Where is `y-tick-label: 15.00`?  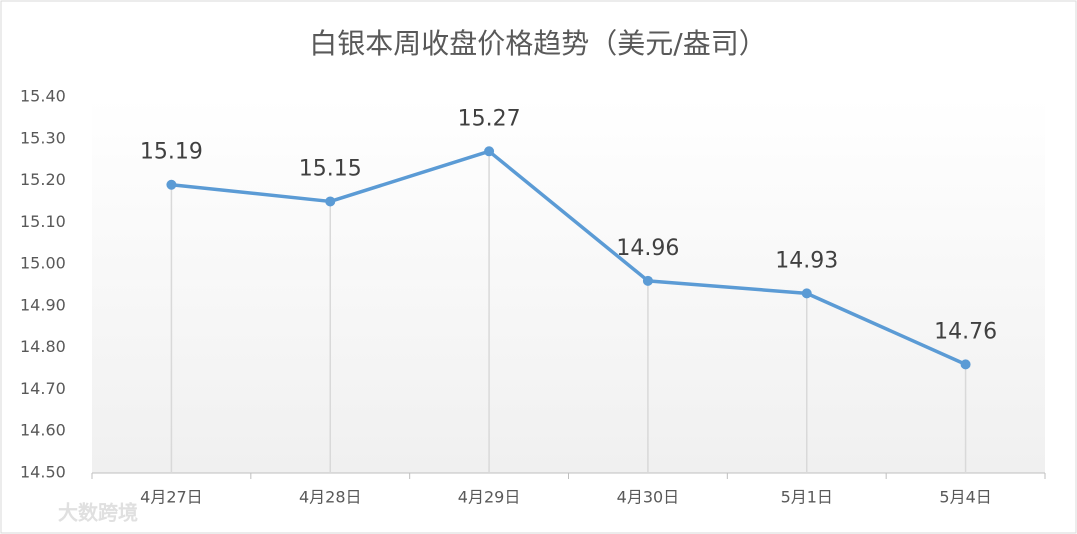
y-tick-label: 15.00 is located at coordinates (43, 263).